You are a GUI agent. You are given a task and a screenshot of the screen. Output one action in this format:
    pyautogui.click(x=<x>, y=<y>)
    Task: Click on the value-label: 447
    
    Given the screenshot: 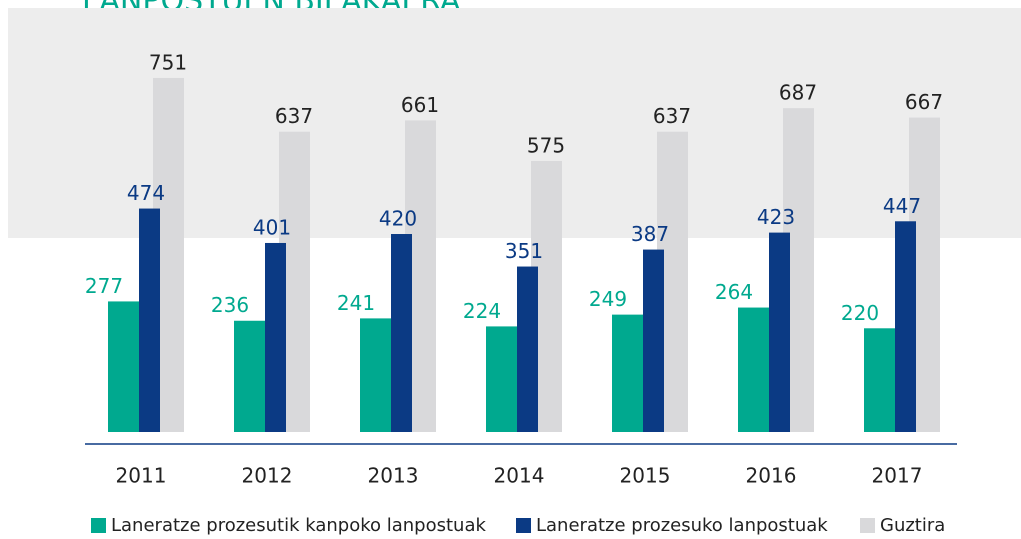 What is the action you would take?
    pyautogui.click(x=902, y=206)
    